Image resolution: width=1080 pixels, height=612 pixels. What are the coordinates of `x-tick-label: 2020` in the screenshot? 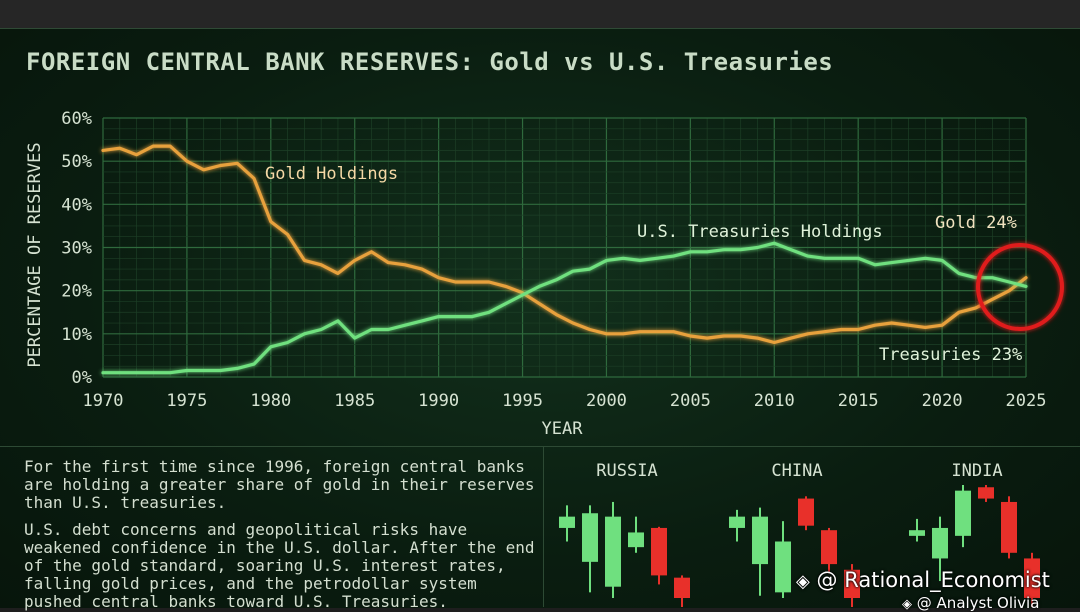 It's located at (942, 401).